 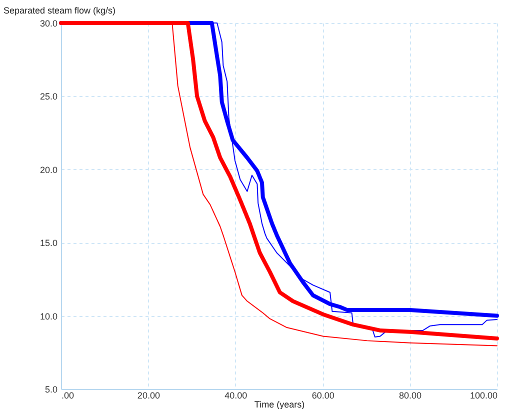 What do you see at coordinates (49, 243) in the screenshot?
I see `y-tick-label: 15.0` at bounding box center [49, 243].